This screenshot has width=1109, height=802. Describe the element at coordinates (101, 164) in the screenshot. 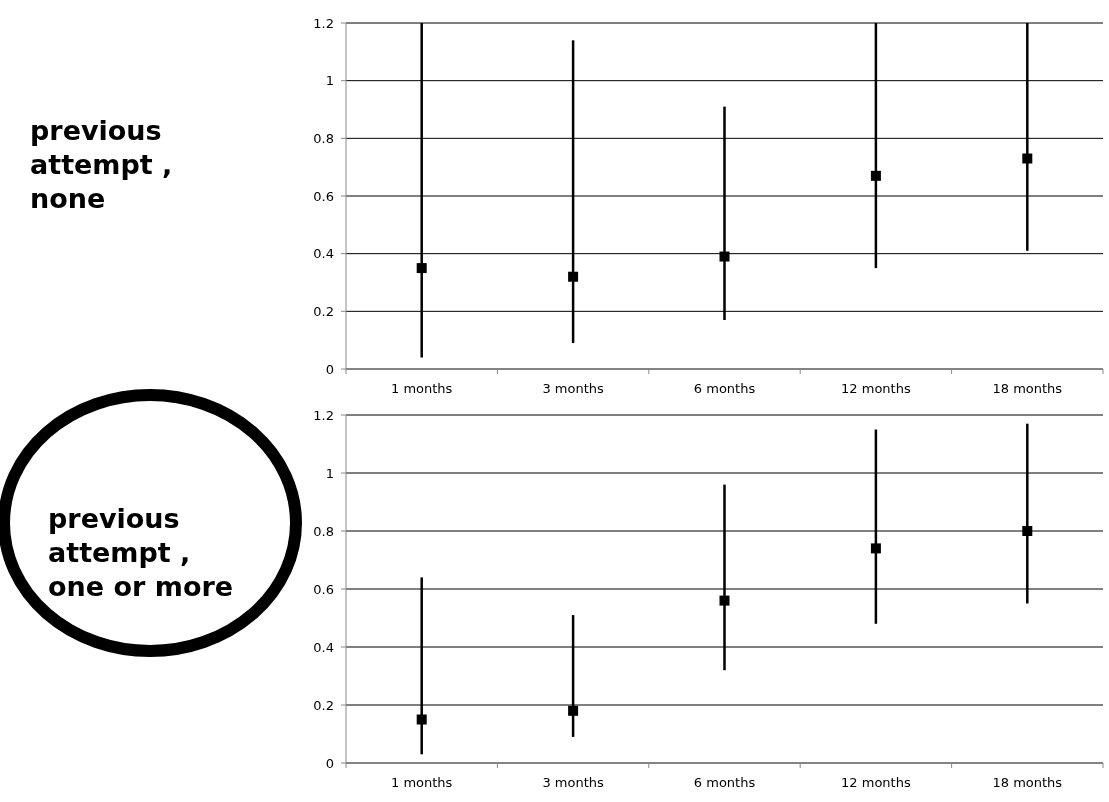

I see `text: previous attempt , none` at that location.